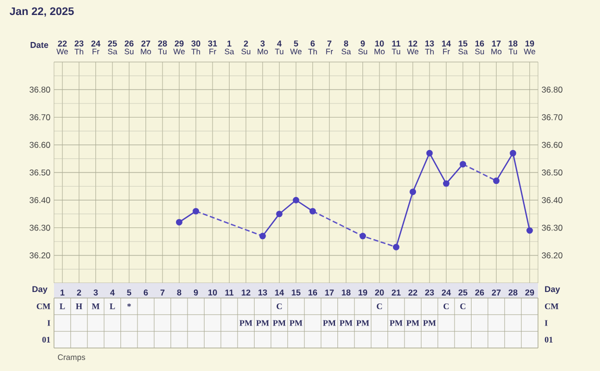 This screenshot has height=371, width=600. What do you see at coordinates (43, 306) in the screenshot?
I see `y-tick-label: CM` at bounding box center [43, 306].